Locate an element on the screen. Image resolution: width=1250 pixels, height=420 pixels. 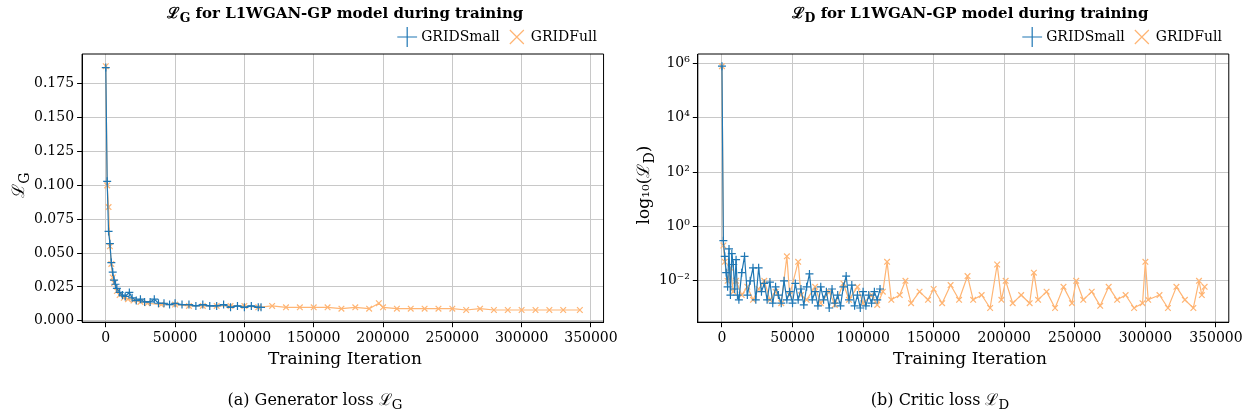
text: (b) Critic loss ℒ$_{D}$ is located at coordinates (940, 401).